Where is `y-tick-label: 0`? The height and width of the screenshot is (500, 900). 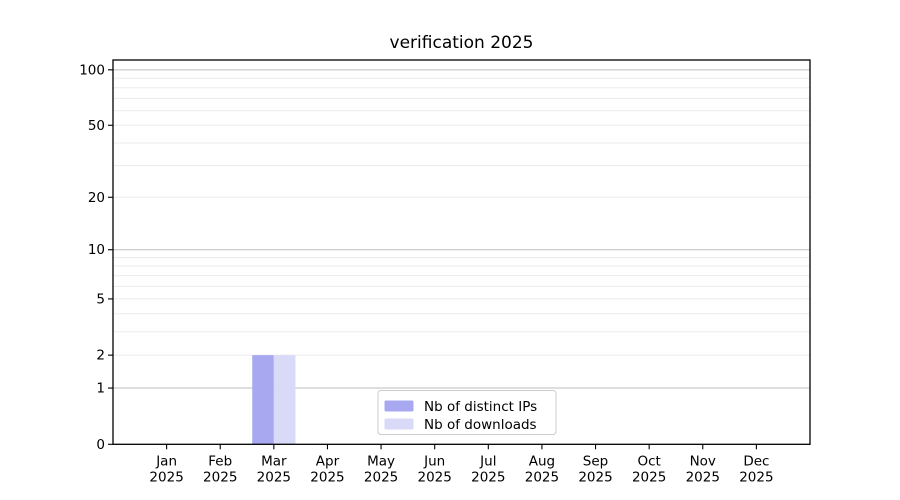
y-tick-label: 0 is located at coordinates (100, 445).